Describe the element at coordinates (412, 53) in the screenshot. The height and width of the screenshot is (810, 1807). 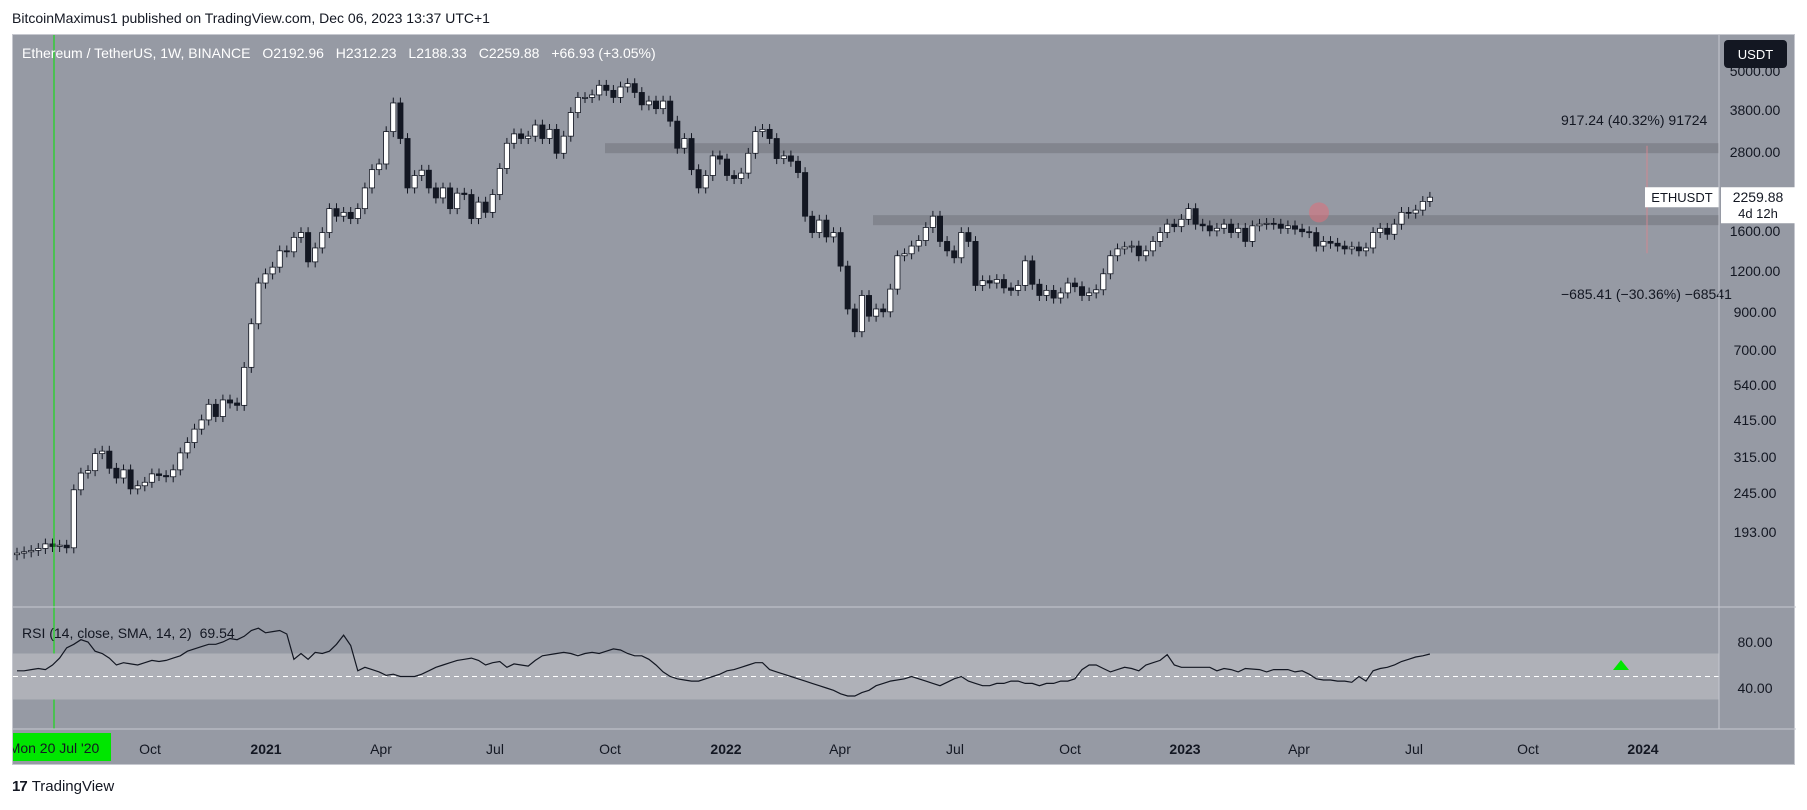
I see `low-label: L` at that location.